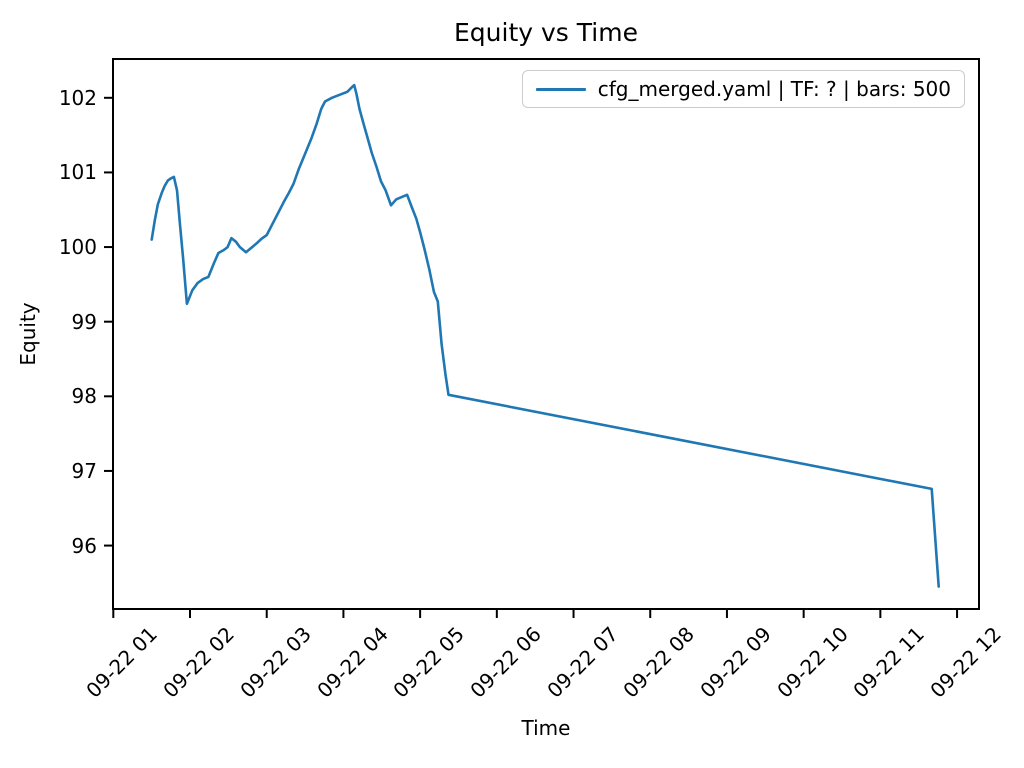  I want to click on y-tick-label: 98, so click(84, 396).